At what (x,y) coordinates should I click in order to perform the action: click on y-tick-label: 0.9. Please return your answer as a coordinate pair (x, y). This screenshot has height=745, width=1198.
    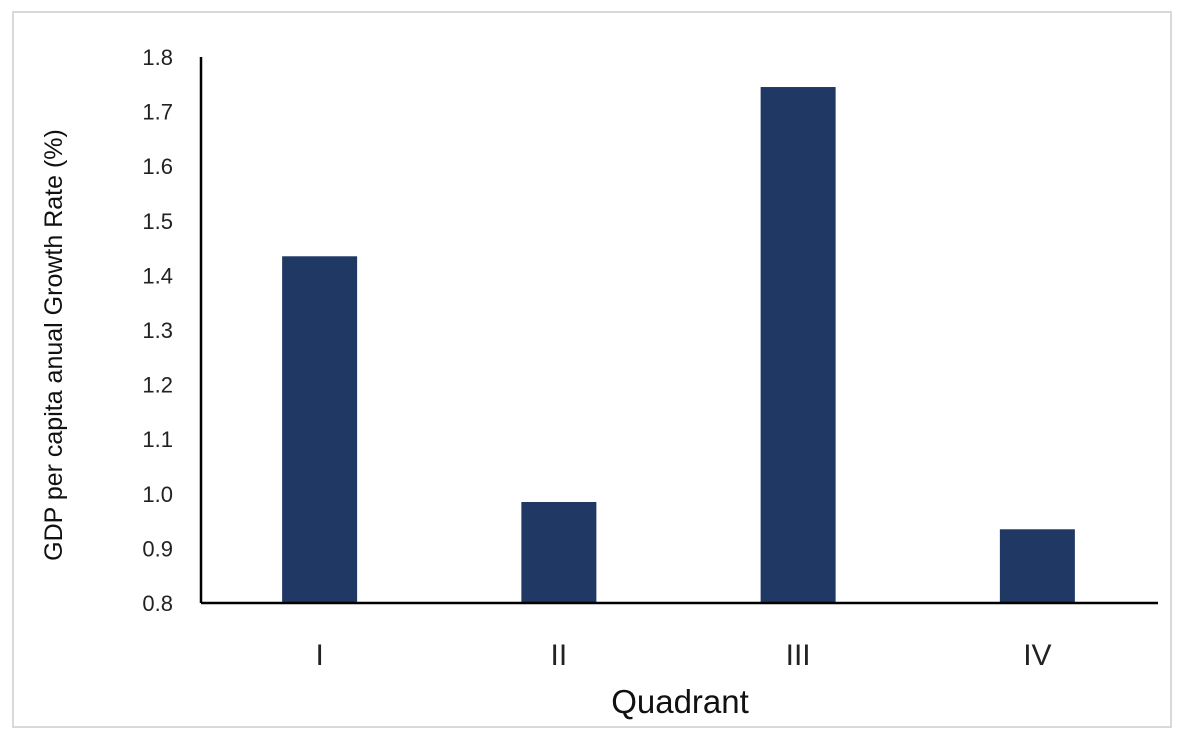
    Looking at the image, I should click on (157, 548).